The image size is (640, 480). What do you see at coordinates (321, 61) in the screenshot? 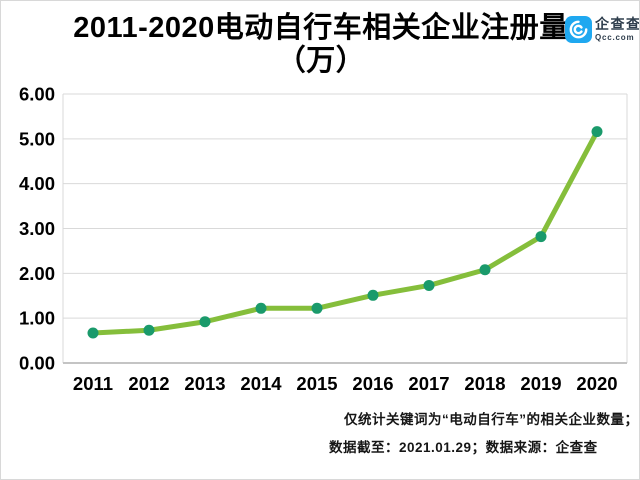
I see `chart-title-line2: （万）` at bounding box center [321, 61].